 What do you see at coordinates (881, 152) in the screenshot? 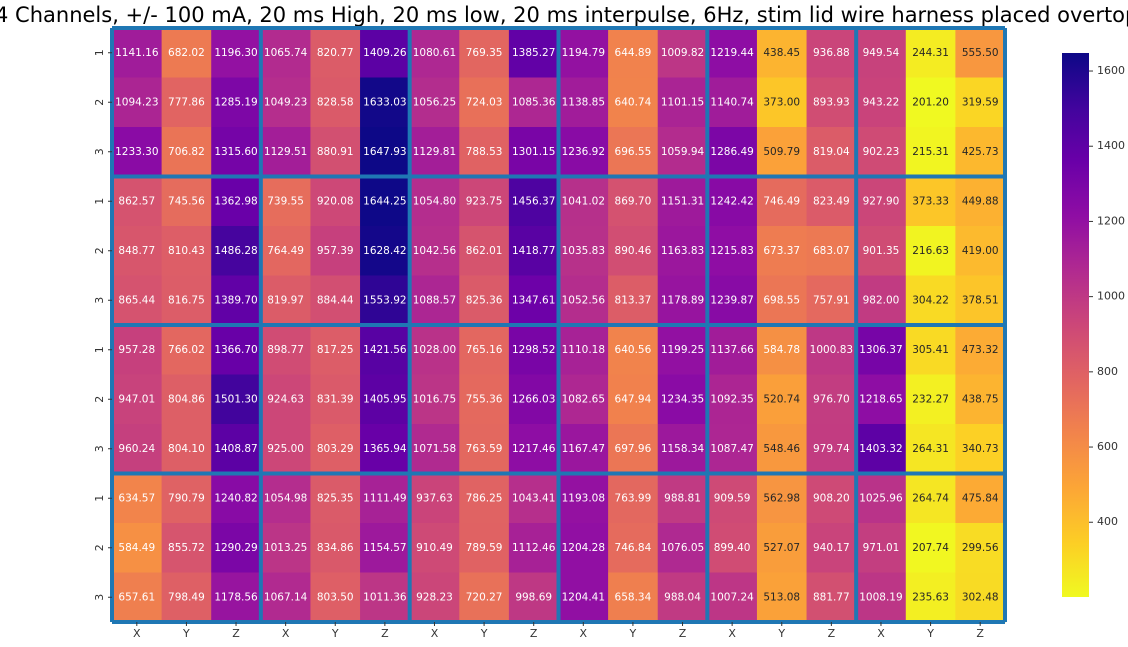
I see `cell-label: 902.23` at bounding box center [881, 152].